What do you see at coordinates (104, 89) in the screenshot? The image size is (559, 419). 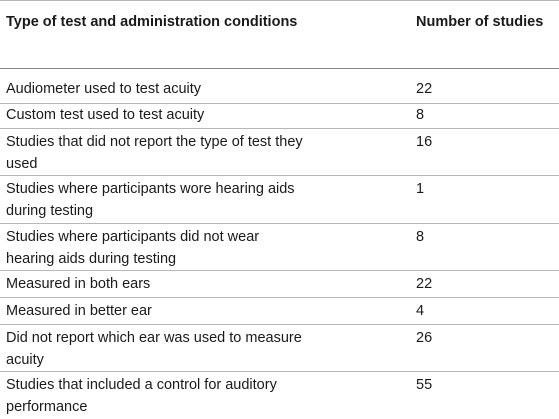 I see `table-row-condition: Audiometer used to test acuity` at bounding box center [104, 89].